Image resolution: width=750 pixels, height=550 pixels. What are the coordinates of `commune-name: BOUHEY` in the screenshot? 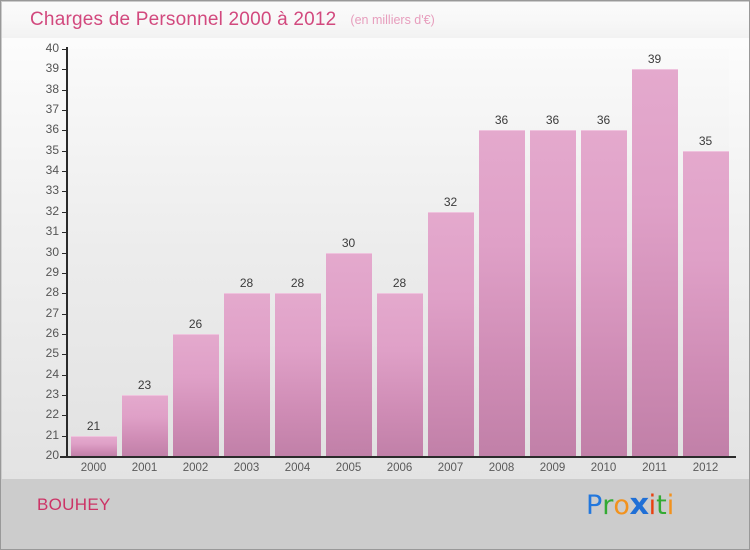 It's located at (74, 504).